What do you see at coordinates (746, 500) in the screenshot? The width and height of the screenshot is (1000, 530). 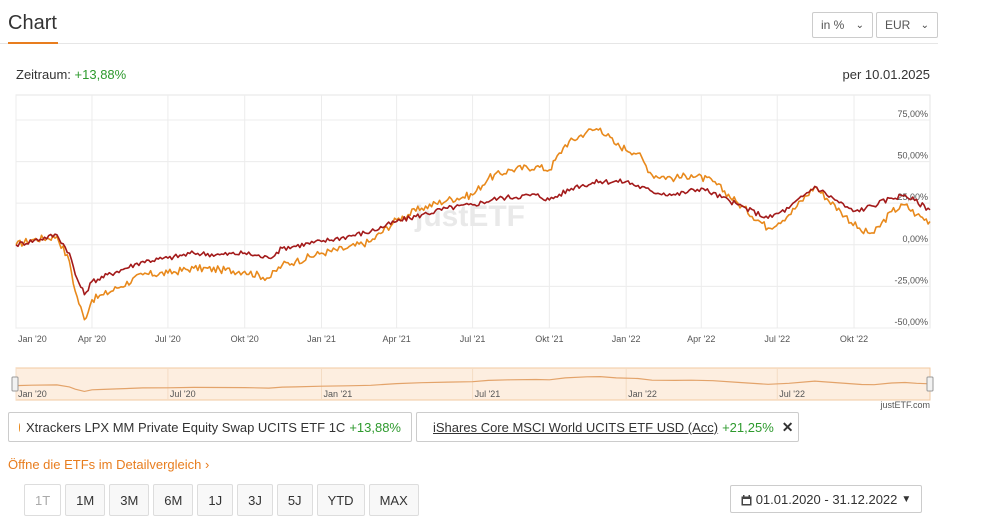 I see `calendar-icon` at bounding box center [746, 500].